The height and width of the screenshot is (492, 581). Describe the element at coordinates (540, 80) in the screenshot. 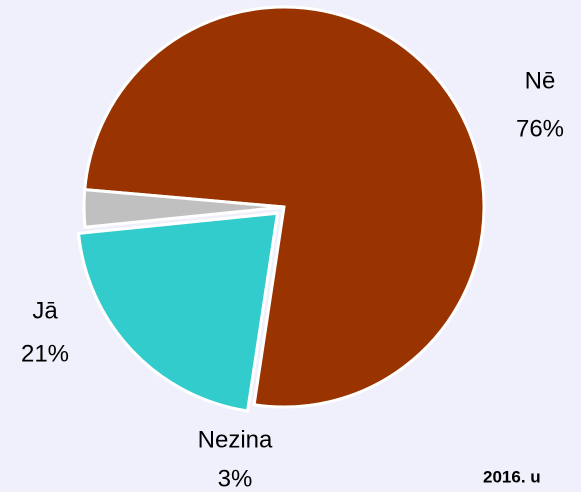

I see `slice-label: Nē` at that location.